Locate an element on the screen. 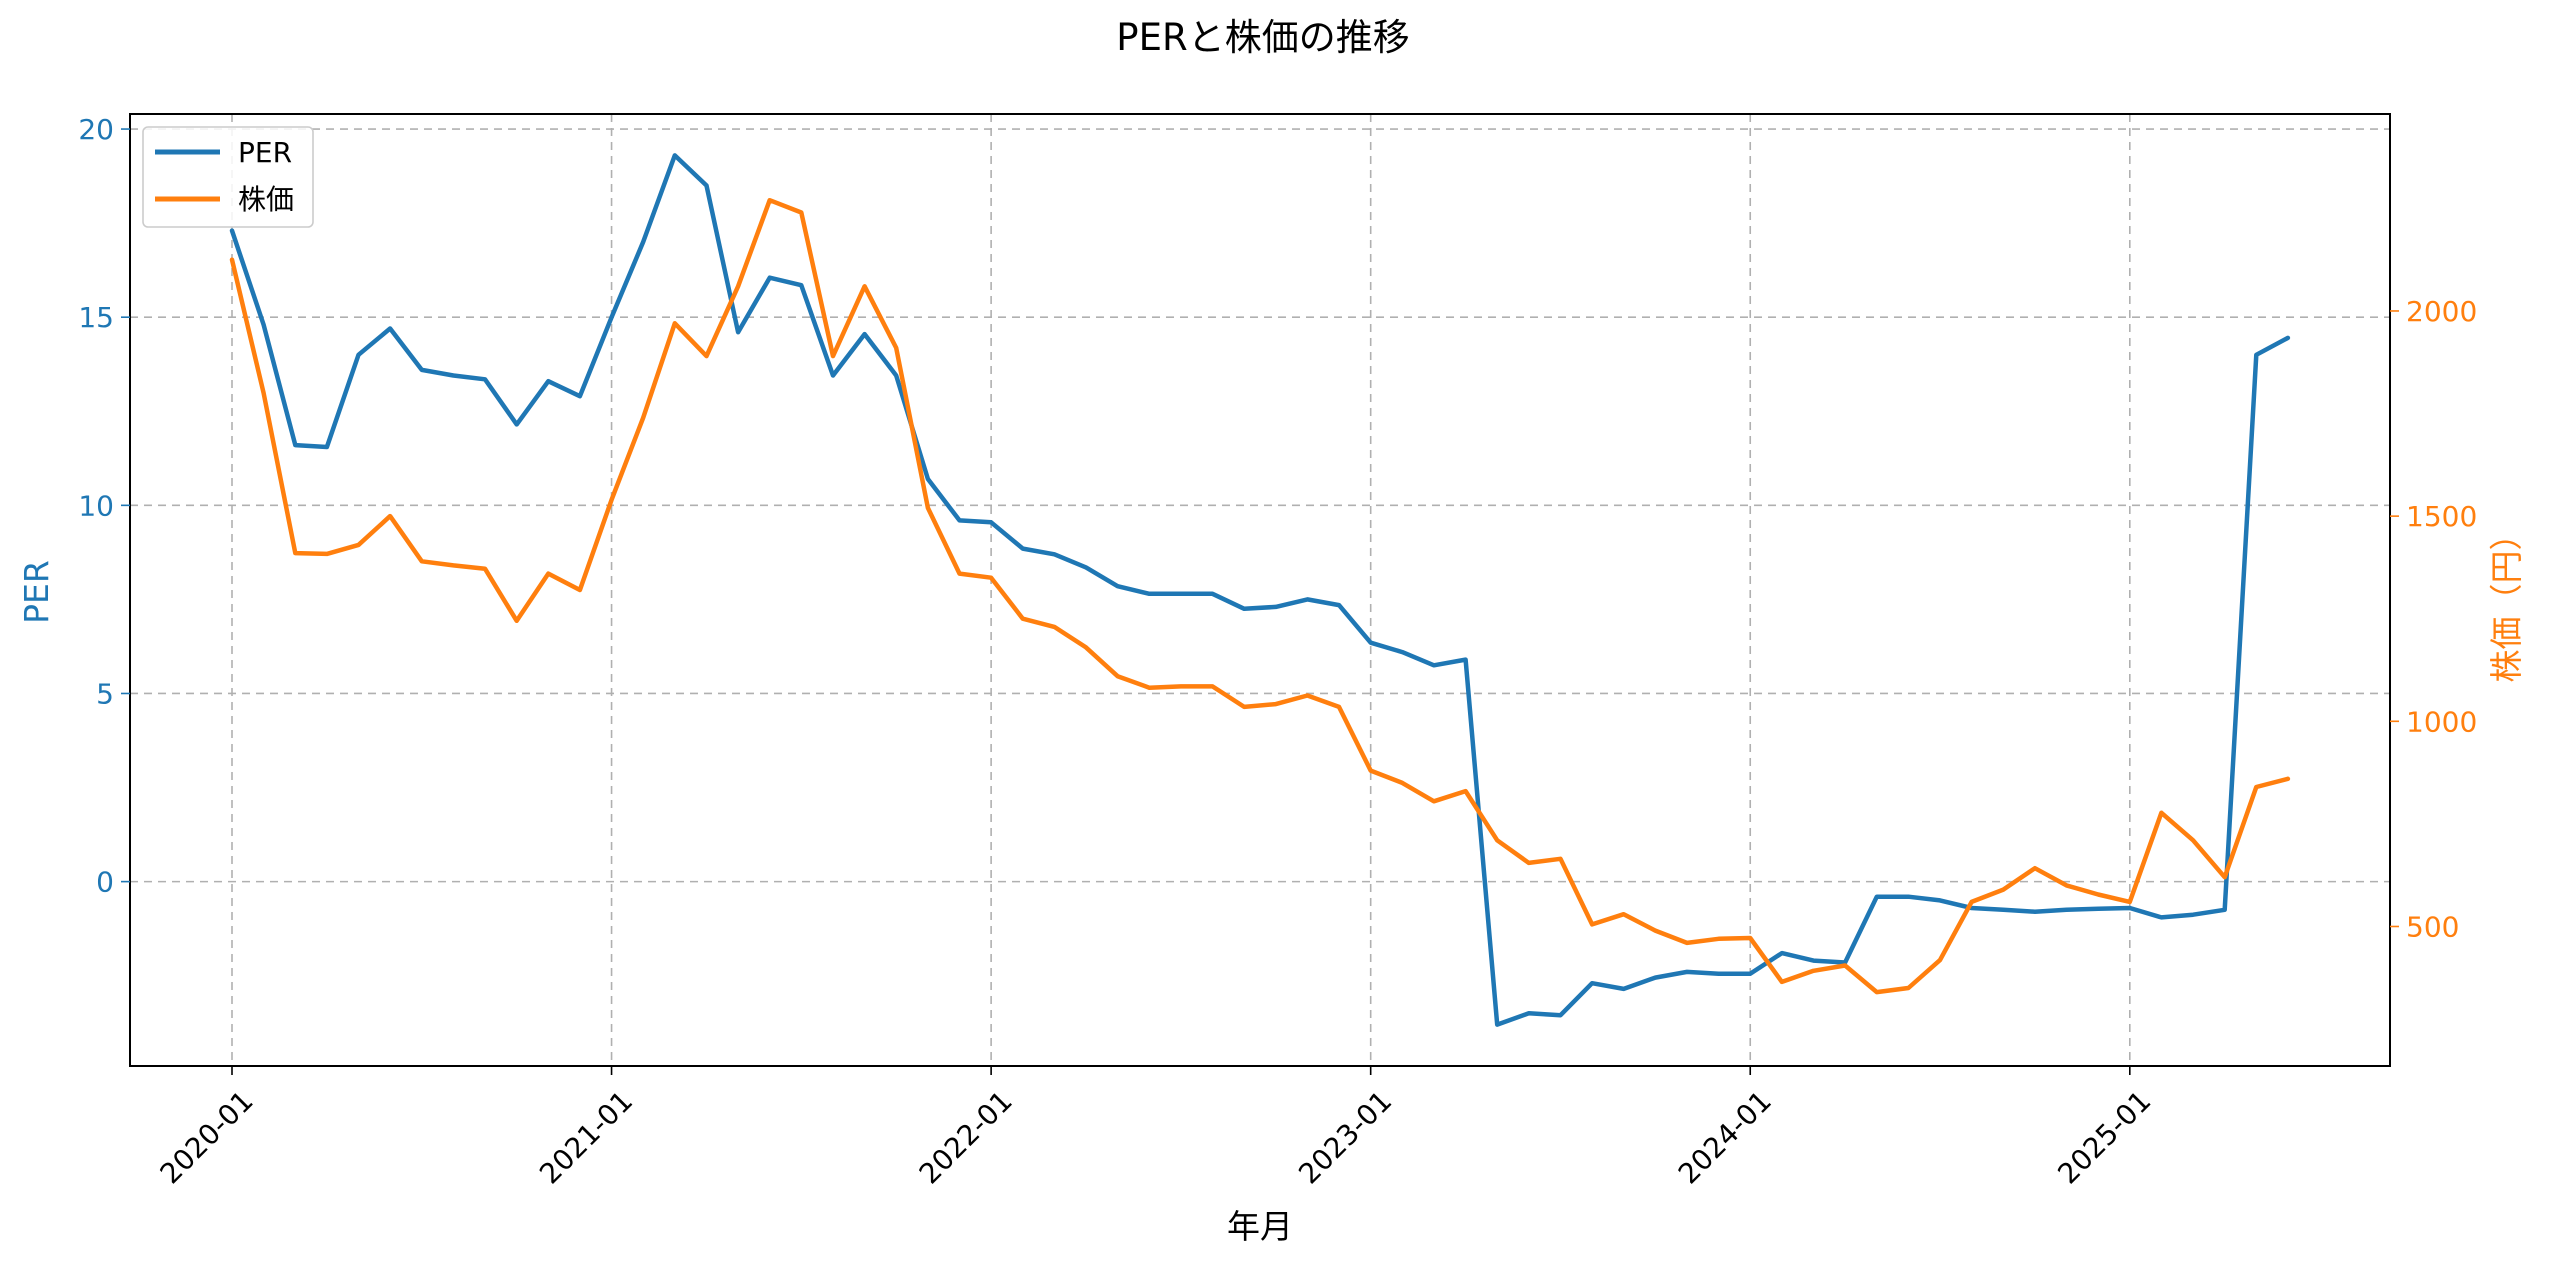 The width and height of the screenshot is (2560, 1269). y-tick-label-right: 1500 is located at coordinates (2441, 516).